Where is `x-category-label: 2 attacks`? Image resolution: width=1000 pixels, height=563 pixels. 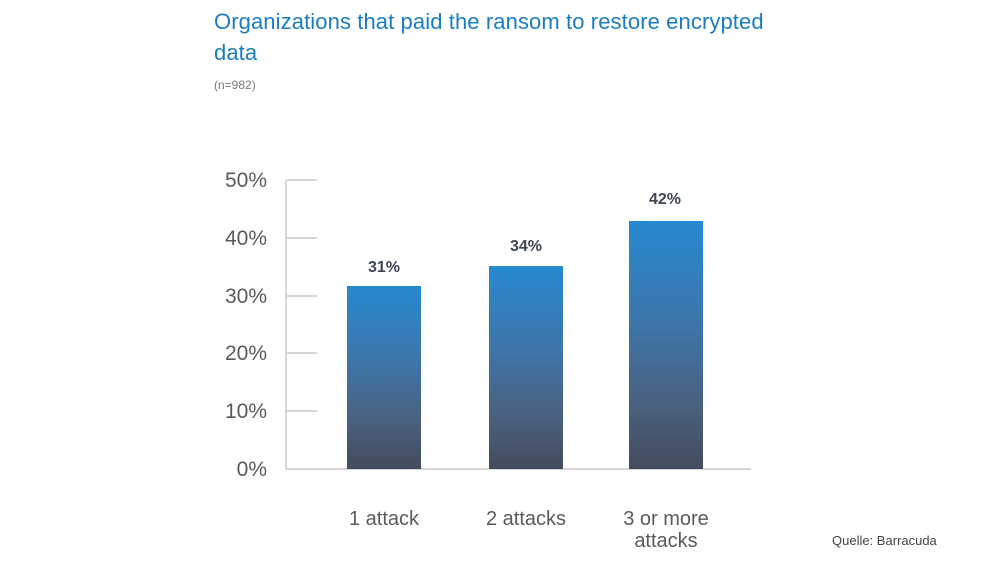 x-category-label: 2 attacks is located at coordinates (526, 519).